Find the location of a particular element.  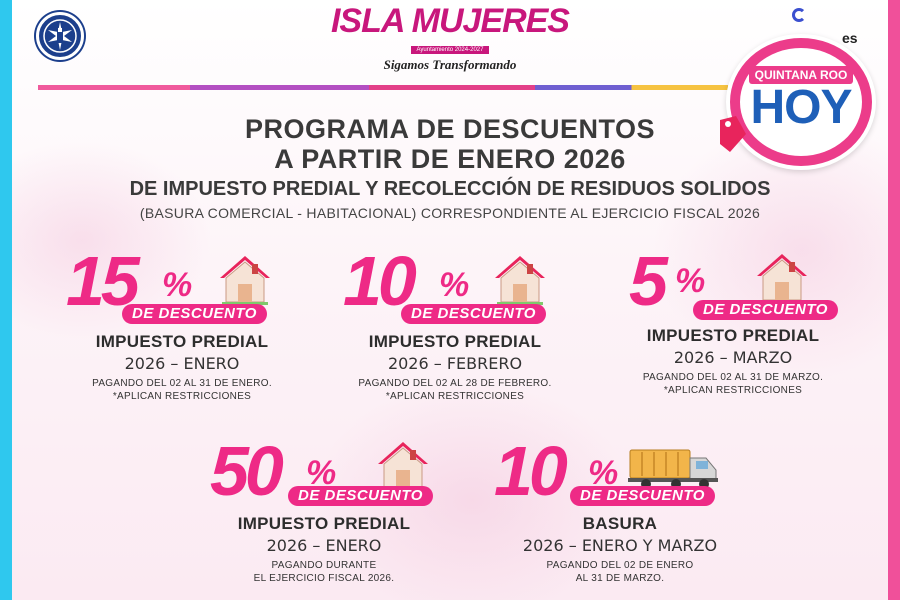

discount-value: 5 is located at coordinates (648, 281).